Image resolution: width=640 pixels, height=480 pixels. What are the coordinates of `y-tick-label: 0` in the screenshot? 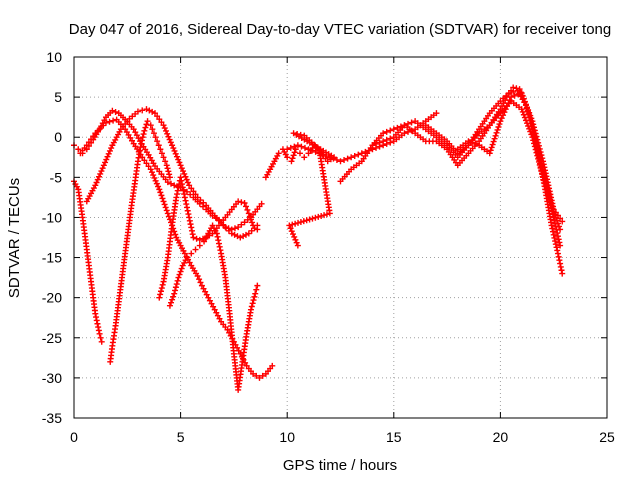 It's located at (58, 137).